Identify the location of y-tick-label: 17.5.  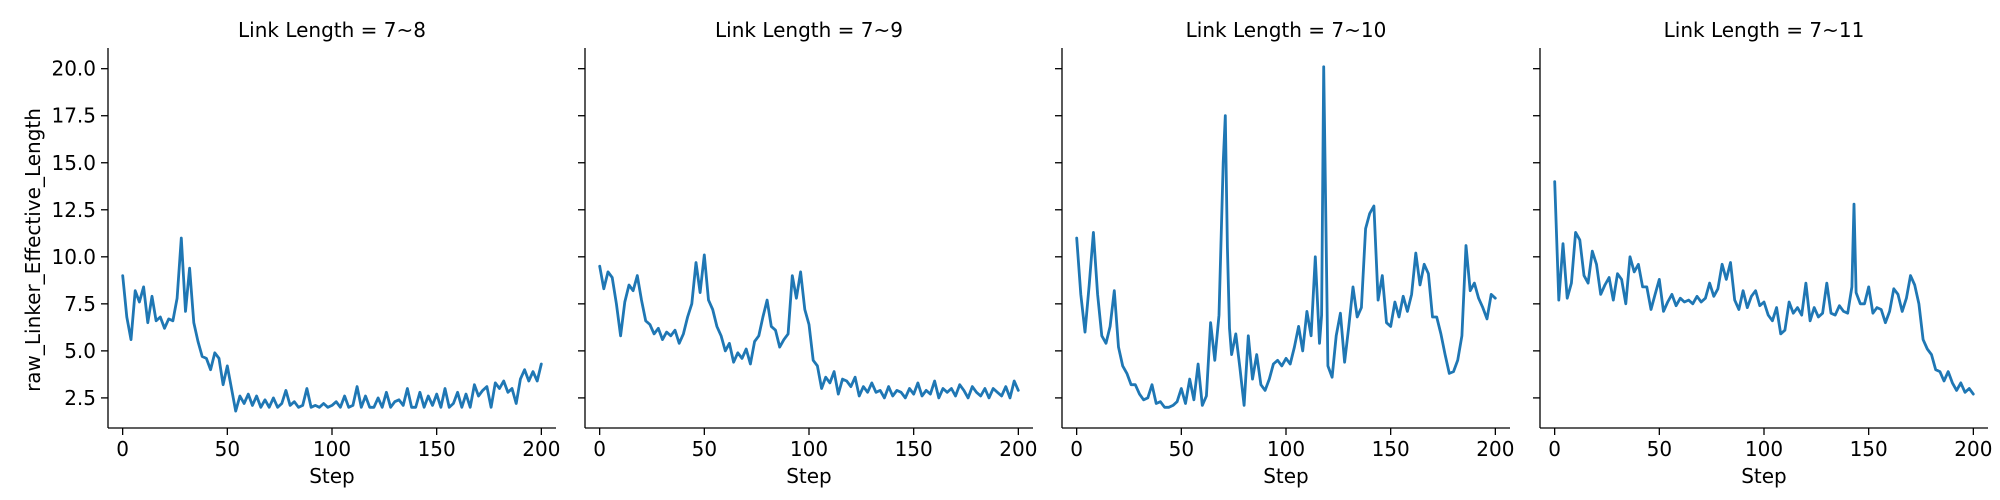
(73, 116).